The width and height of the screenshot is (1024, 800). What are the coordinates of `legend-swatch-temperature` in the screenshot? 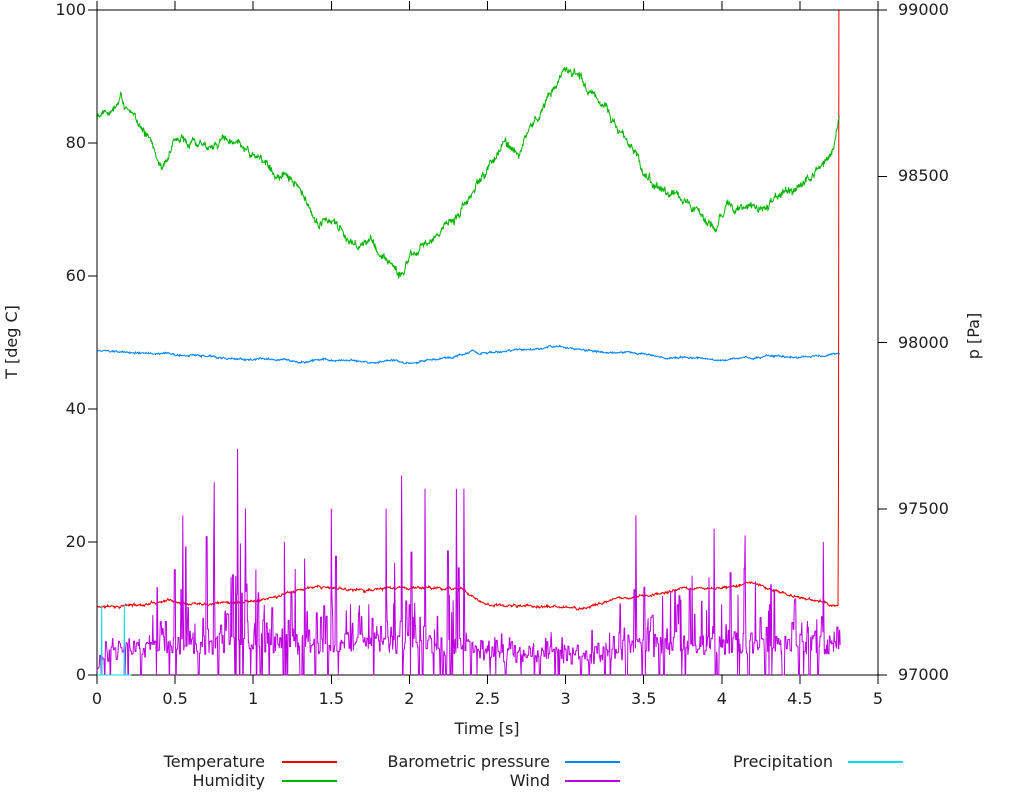 It's located at (309, 762).